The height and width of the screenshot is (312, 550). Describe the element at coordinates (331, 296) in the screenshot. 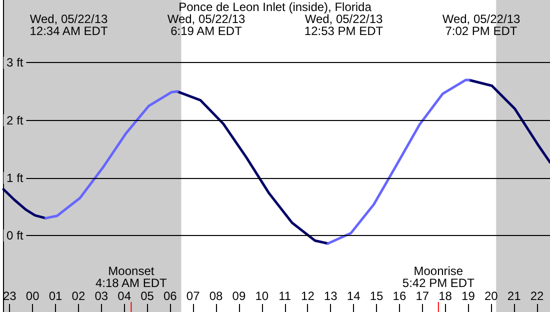

I see `x-tick-label: 13` at that location.